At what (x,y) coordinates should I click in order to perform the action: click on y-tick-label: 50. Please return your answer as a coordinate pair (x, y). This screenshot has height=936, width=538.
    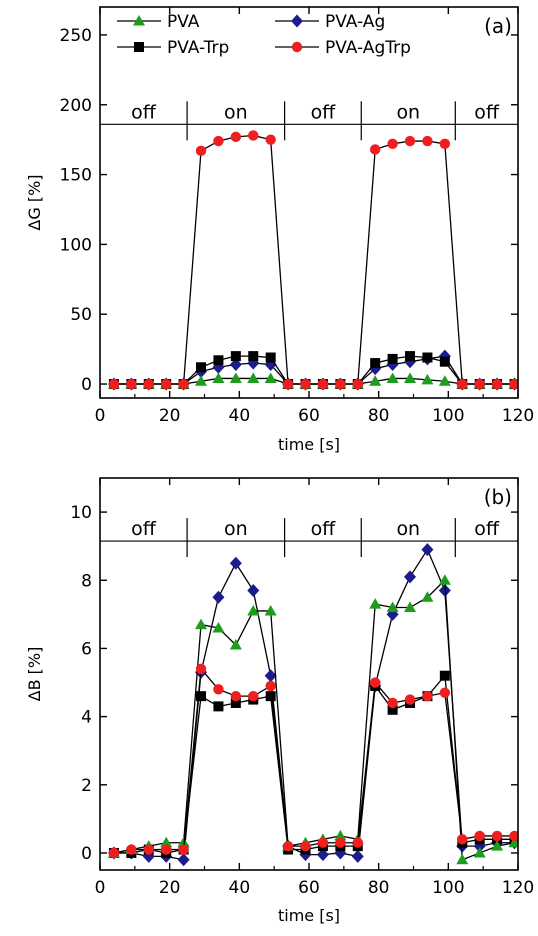
    Looking at the image, I should click on (81, 315).